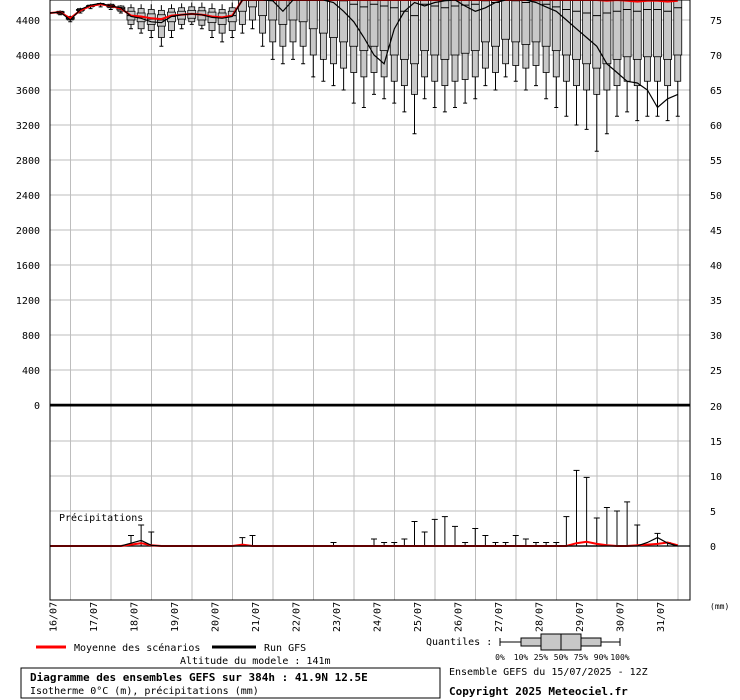 The image size is (740, 700). I want to click on precip-tick-label: 15, so click(716, 442).